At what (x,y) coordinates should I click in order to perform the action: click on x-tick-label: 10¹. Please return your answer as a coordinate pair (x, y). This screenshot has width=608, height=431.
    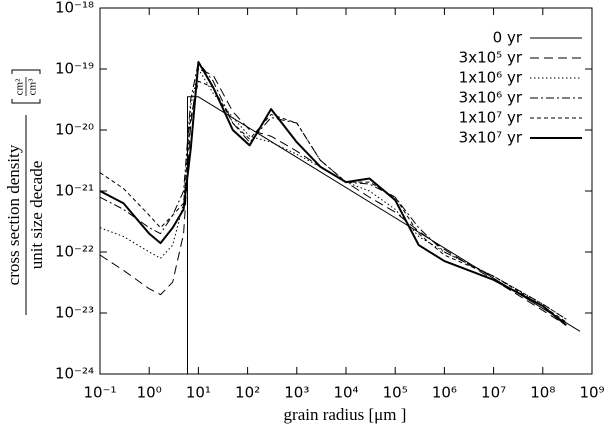
    Looking at the image, I should click on (198, 393).